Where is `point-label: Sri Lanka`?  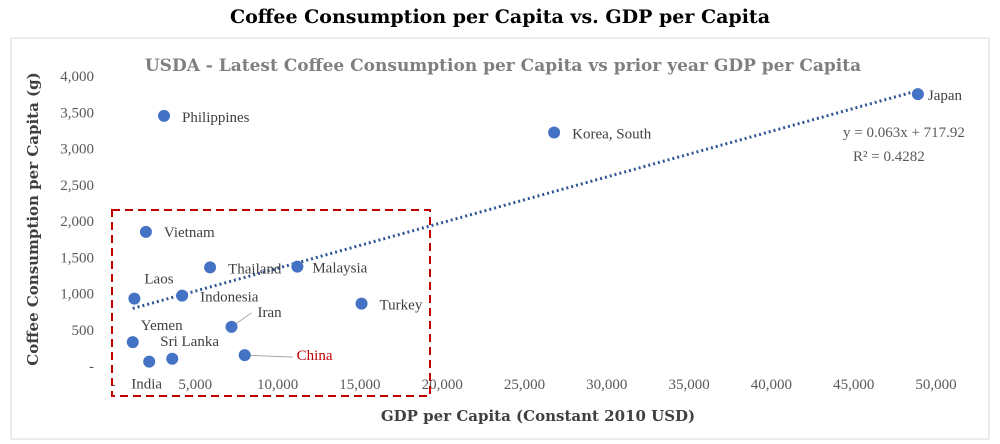 point-label: Sri Lanka is located at coordinates (189, 342).